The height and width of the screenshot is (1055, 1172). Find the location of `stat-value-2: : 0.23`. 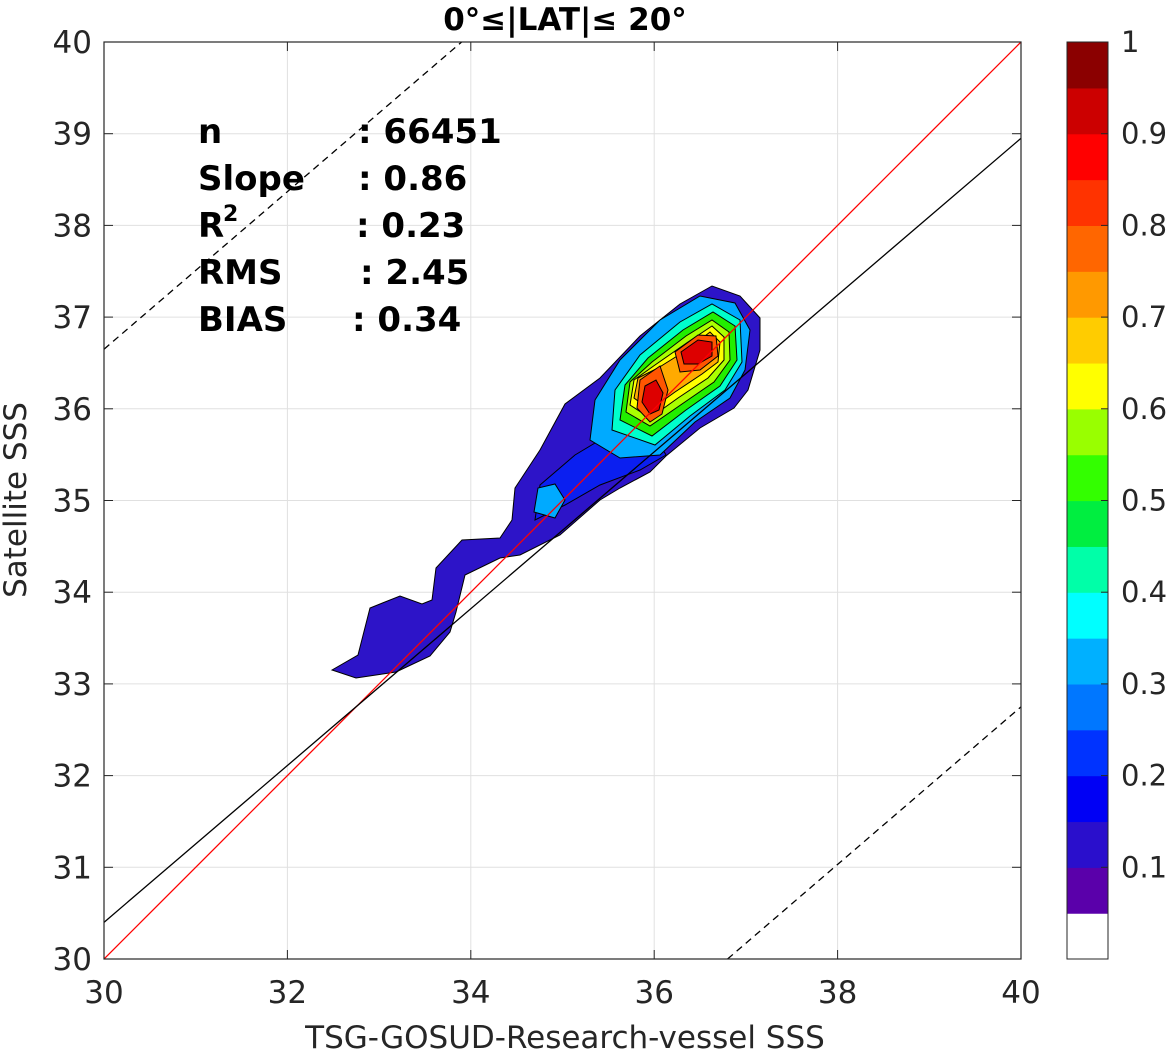

stat-value-2: : 0.23 is located at coordinates (410, 226).